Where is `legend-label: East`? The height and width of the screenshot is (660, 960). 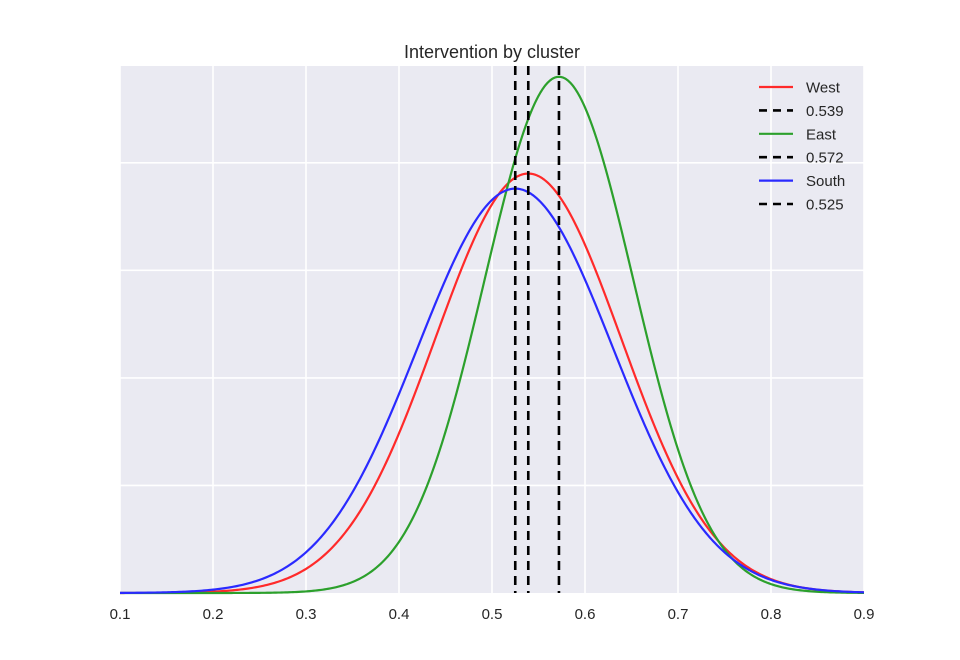 legend-label: East is located at coordinates (821, 134).